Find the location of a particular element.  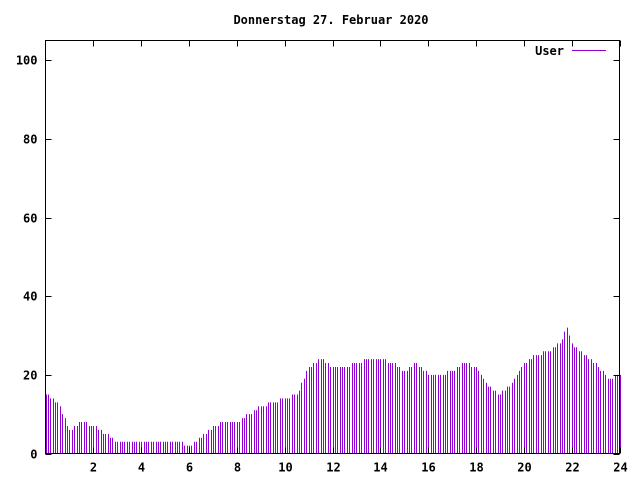

x-tick-label: 22 is located at coordinates (572, 468).